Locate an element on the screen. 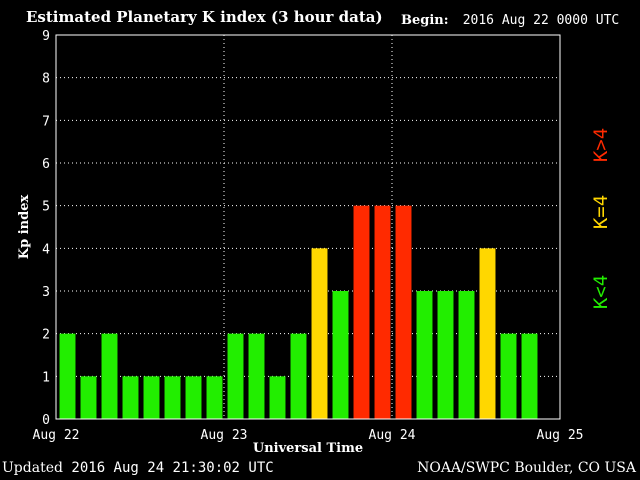 The width and height of the screenshot is (640, 480). begin-info: Begin: 2016 Aug 22 0000 UTC is located at coordinates (510, 20).